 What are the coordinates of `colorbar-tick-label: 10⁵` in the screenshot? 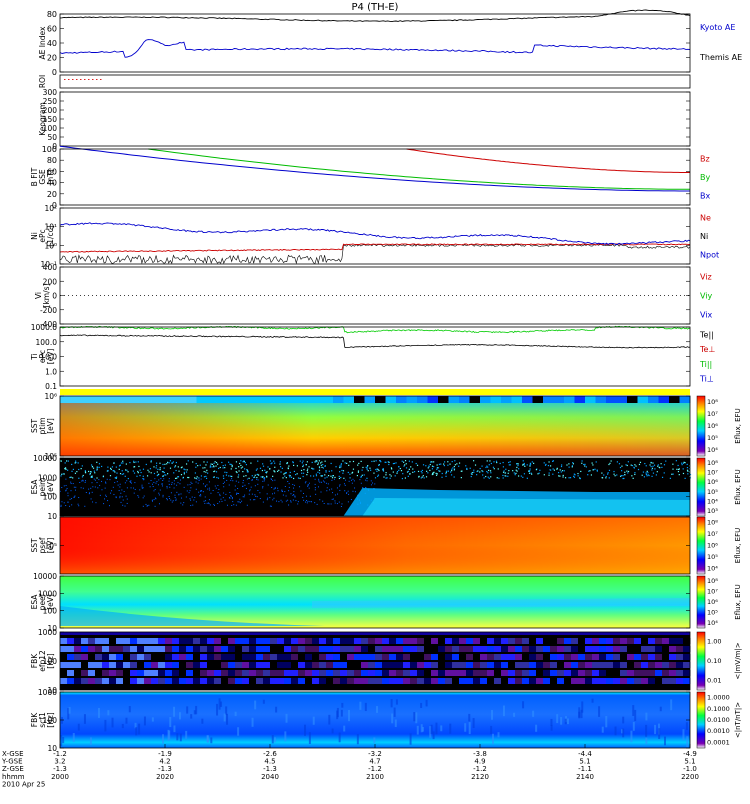 It's located at (712, 492).